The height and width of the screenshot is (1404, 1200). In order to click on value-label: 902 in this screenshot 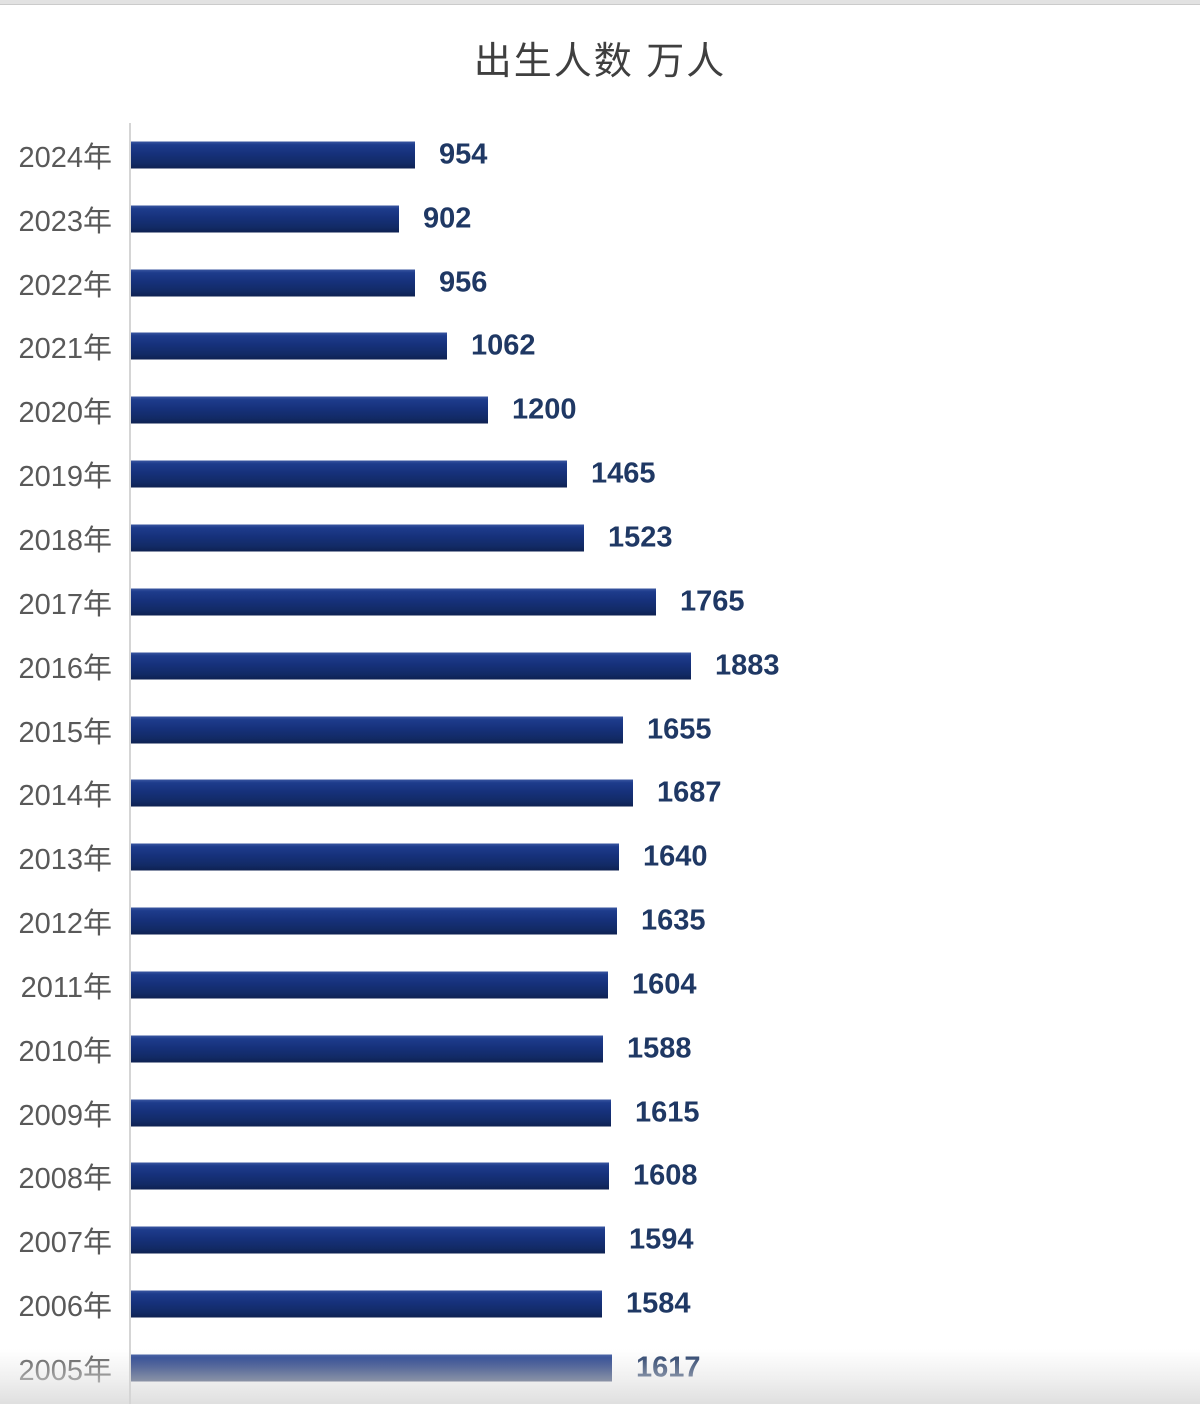, I will do `click(447, 218)`.